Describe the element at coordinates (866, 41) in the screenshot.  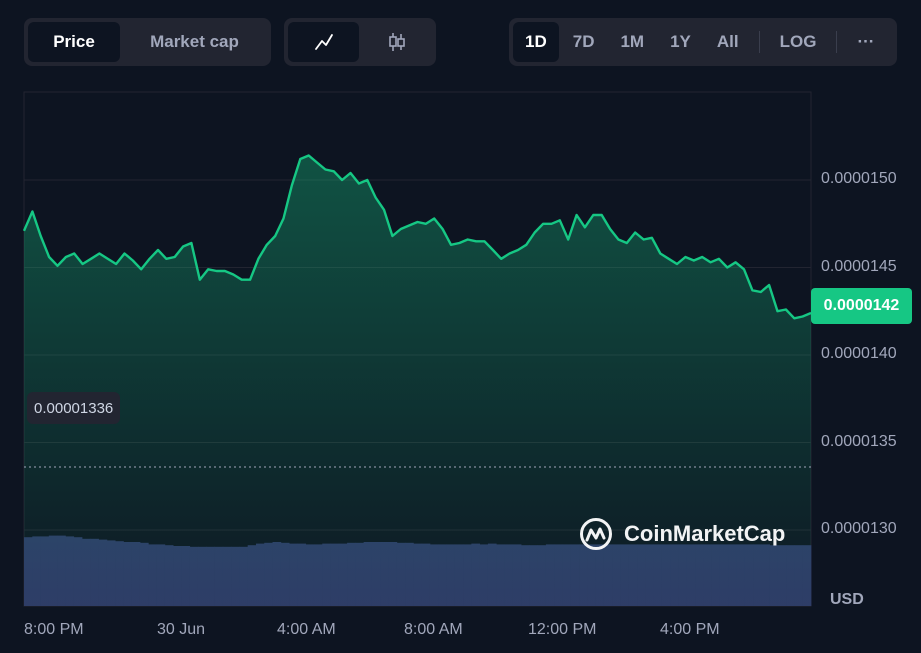
I see `more-options-button: ···` at that location.